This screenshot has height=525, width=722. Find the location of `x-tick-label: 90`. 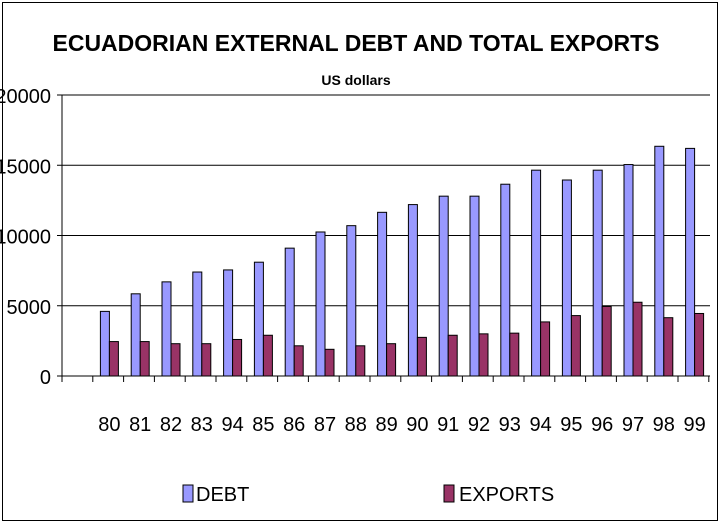

x-tick-label: 90 is located at coordinates (417, 425).